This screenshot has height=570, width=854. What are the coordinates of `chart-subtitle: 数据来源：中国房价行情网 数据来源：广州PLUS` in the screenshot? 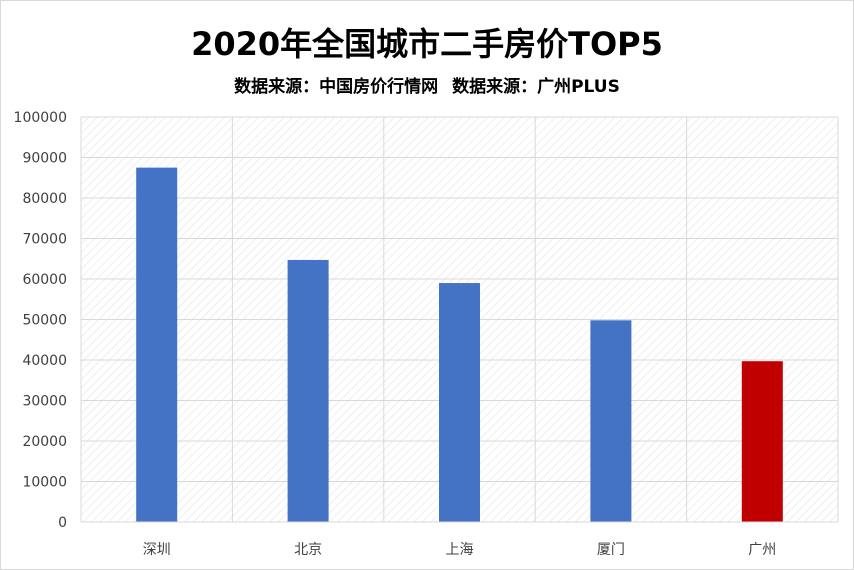 It's located at (427, 84).